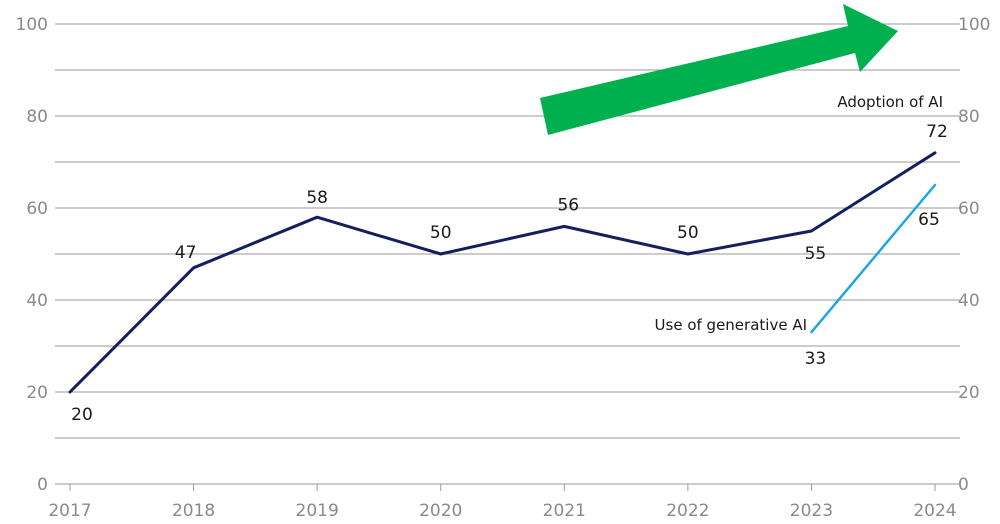  What do you see at coordinates (32, 255) in the screenshot?
I see `y-axis-left: 0 20 40 60 80 100` at bounding box center [32, 255].